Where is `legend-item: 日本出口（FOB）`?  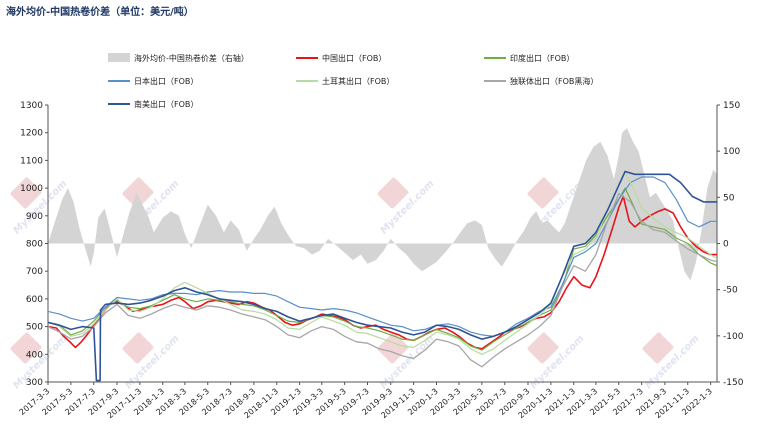 legend-item: 日本出口（FOB） is located at coordinates (153, 81).